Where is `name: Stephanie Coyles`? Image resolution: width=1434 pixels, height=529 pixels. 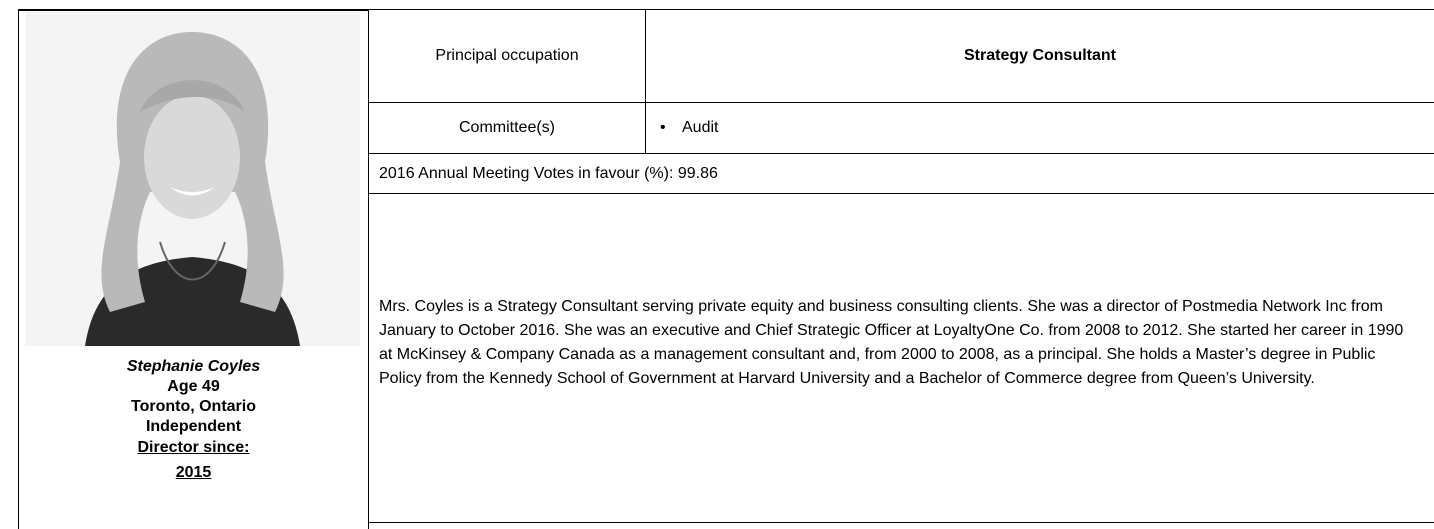 name: Stephanie Coyles is located at coordinates (193, 366).